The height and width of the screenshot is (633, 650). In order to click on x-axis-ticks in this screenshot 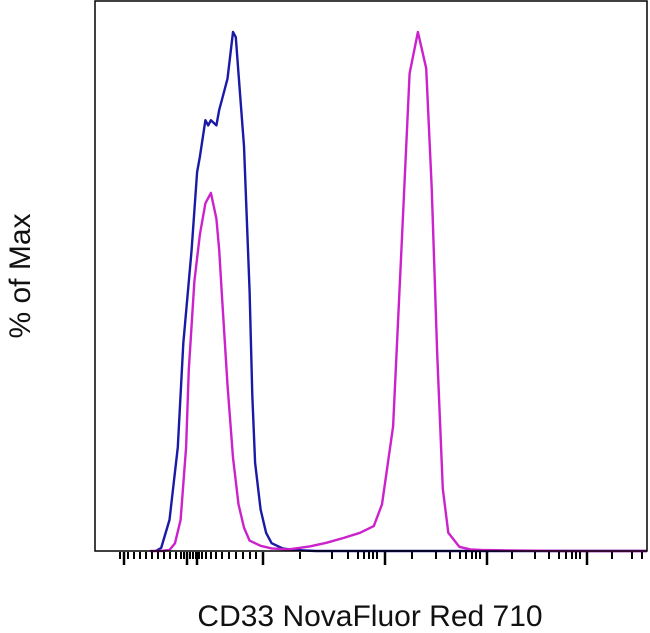, I will do `click(381, 558)`.